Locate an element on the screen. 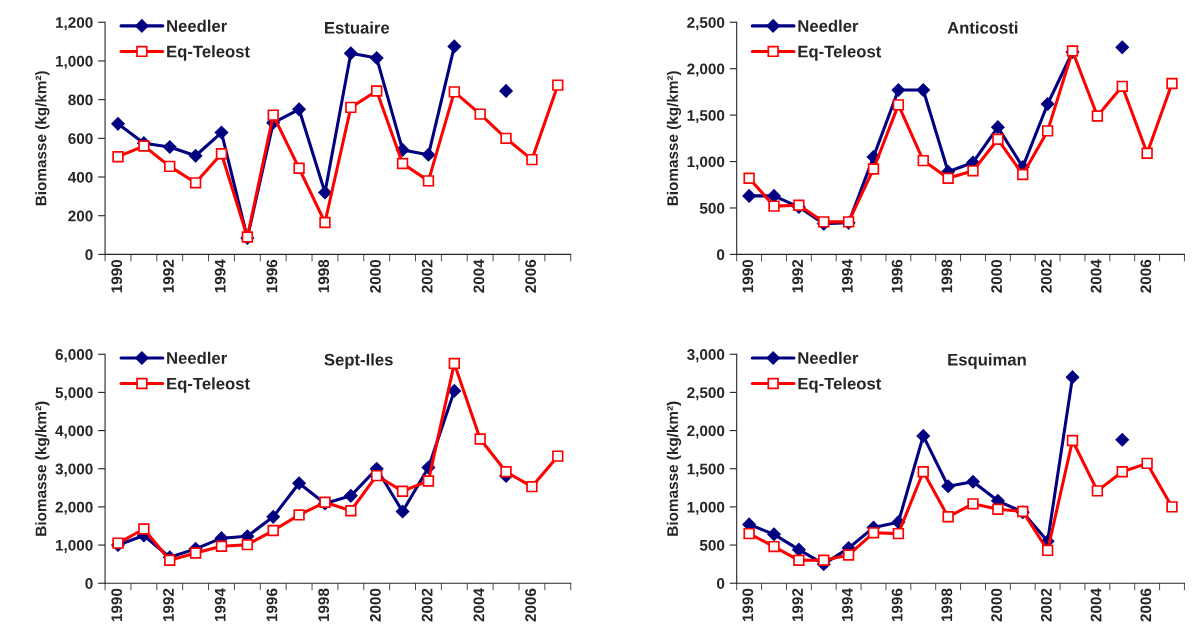 This screenshot has width=1194, height=636. y-tick-label: 800 is located at coordinates (80, 100).